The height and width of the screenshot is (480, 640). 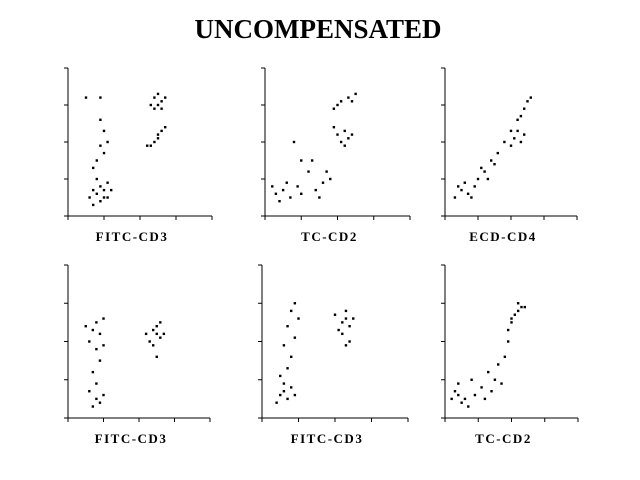 I want to click on x-axis-label: FITC-CD3, so click(x=132, y=236).